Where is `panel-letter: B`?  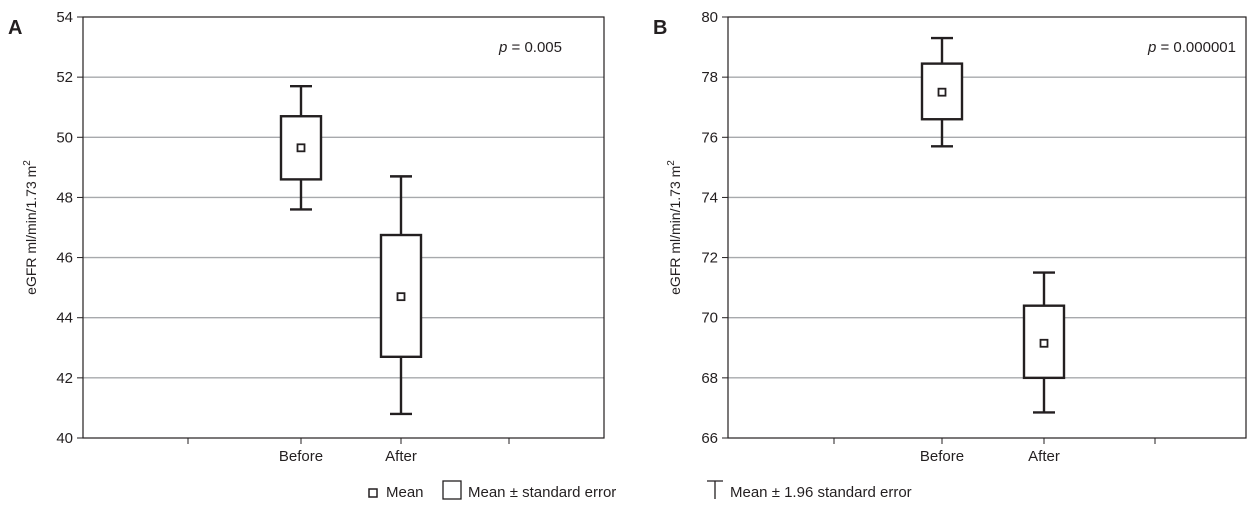 panel-letter: B is located at coordinates (660, 28).